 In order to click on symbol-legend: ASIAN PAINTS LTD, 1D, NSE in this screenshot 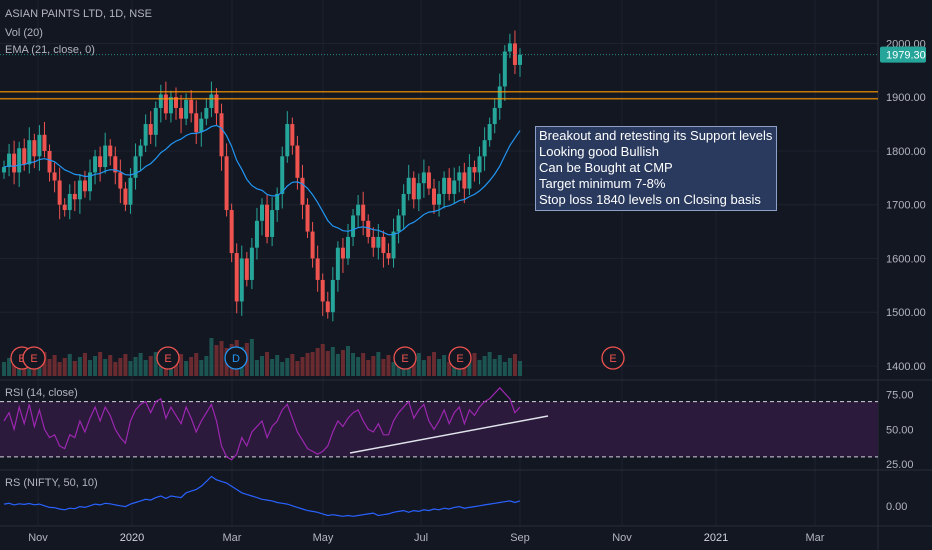, I will do `click(78, 14)`.